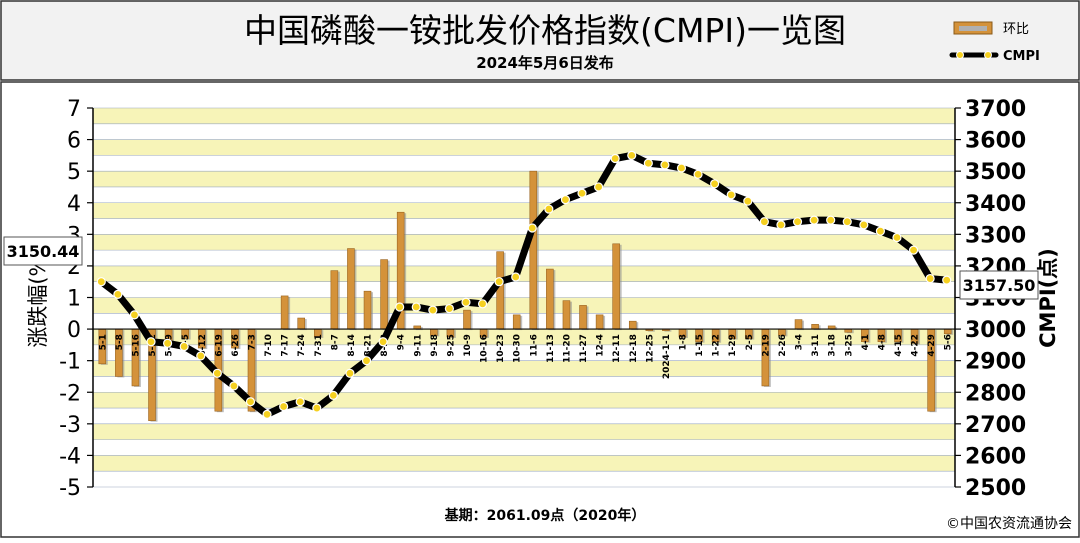 The image size is (1080, 543). I want to click on x-tick-label: 11-13, so click(551, 348).